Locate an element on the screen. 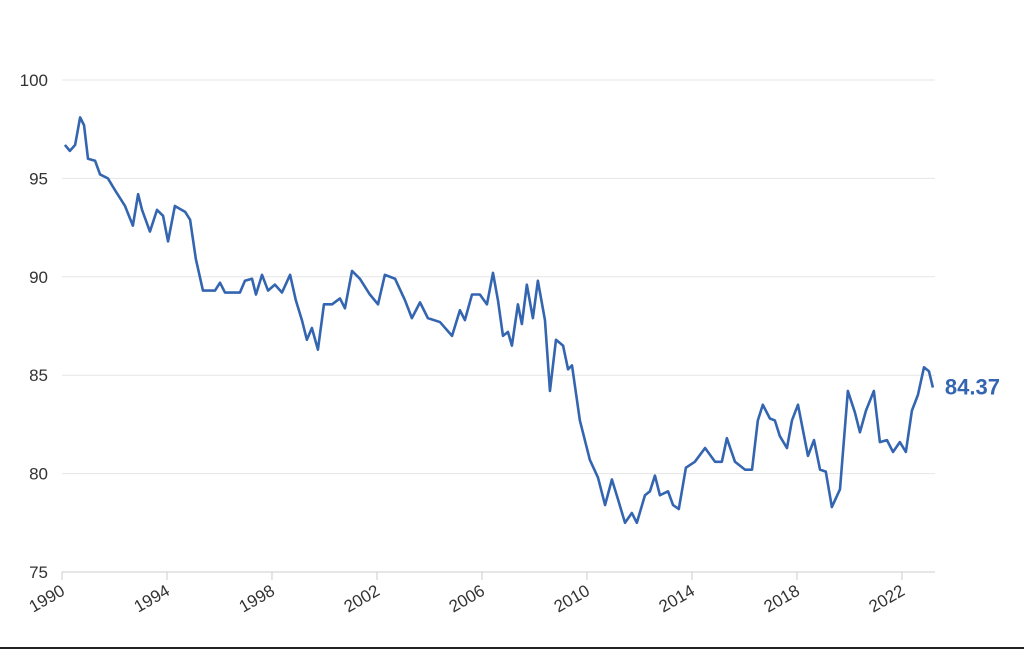 The image size is (1024, 669). y-tick-label: 100 is located at coordinates (34, 80).